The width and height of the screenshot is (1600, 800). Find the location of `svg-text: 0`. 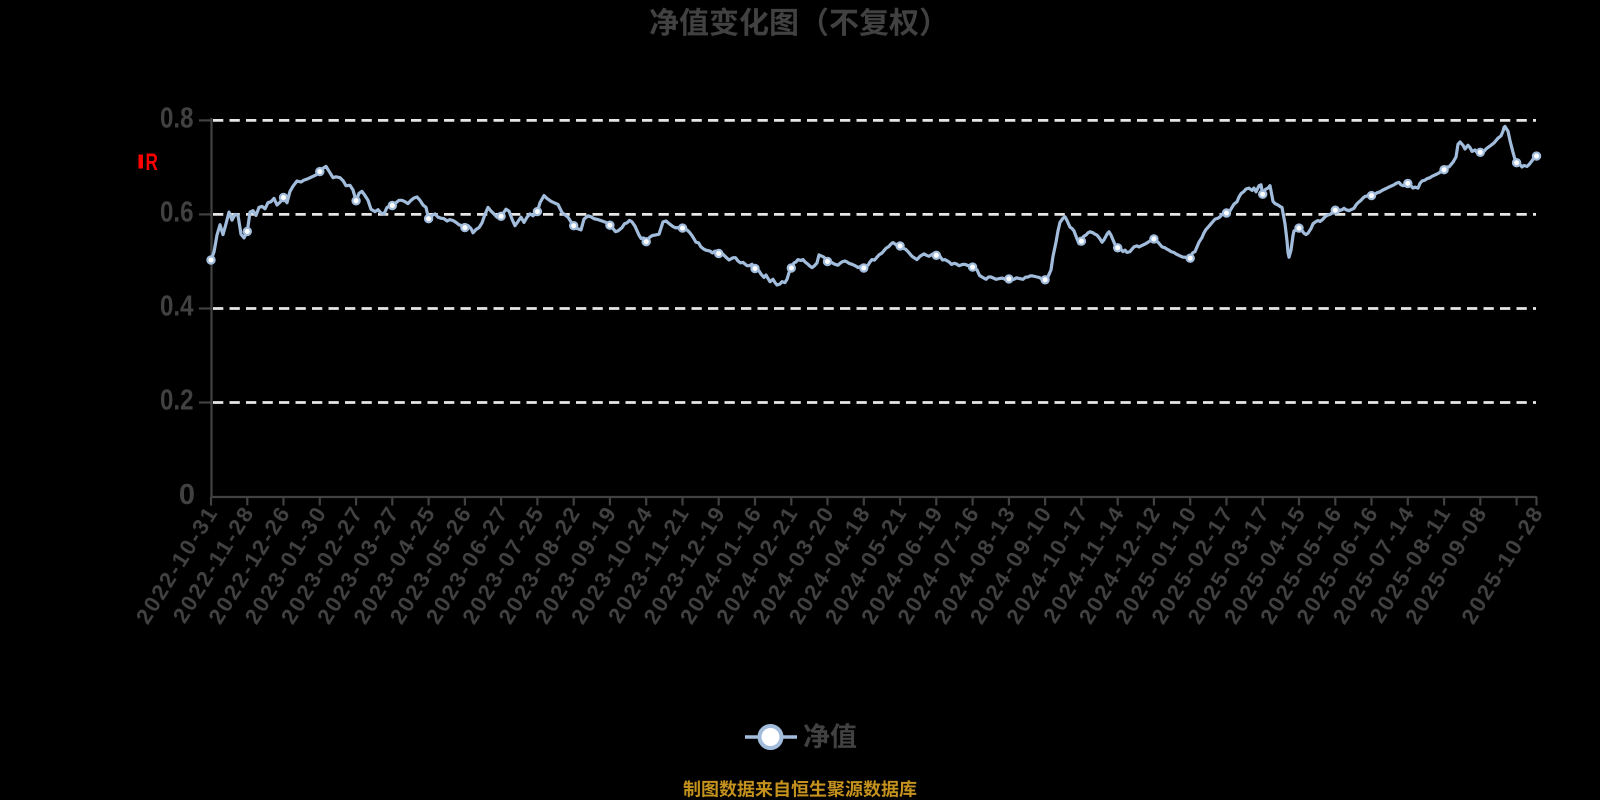

svg-text: 0 is located at coordinates (187, 495).